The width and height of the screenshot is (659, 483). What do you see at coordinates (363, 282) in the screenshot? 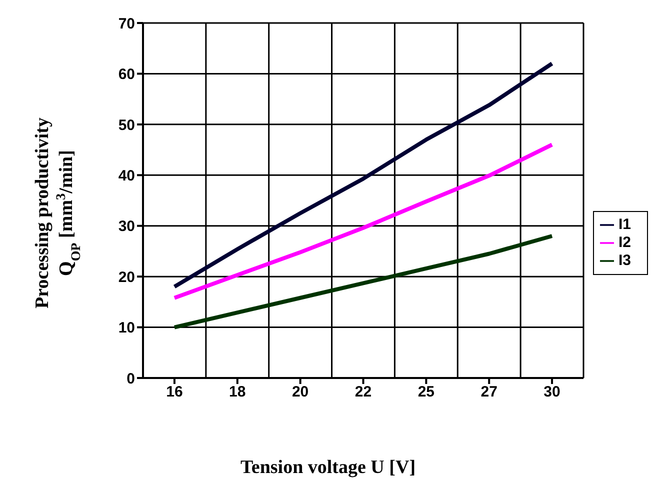
I see `line-series` at bounding box center [363, 282].